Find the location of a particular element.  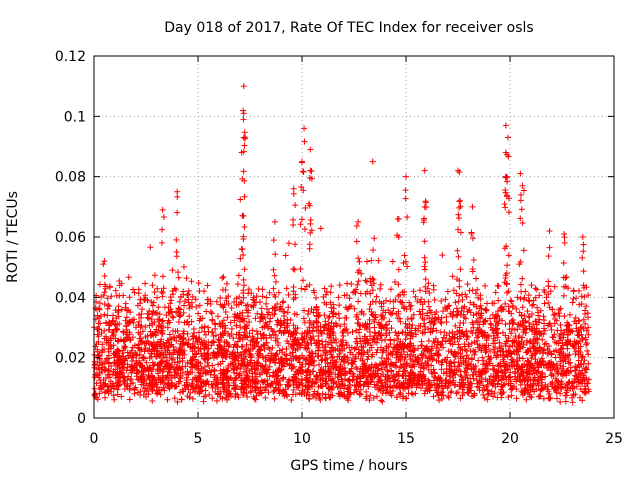

y-tick-label: 0.06 is located at coordinates (70, 238).